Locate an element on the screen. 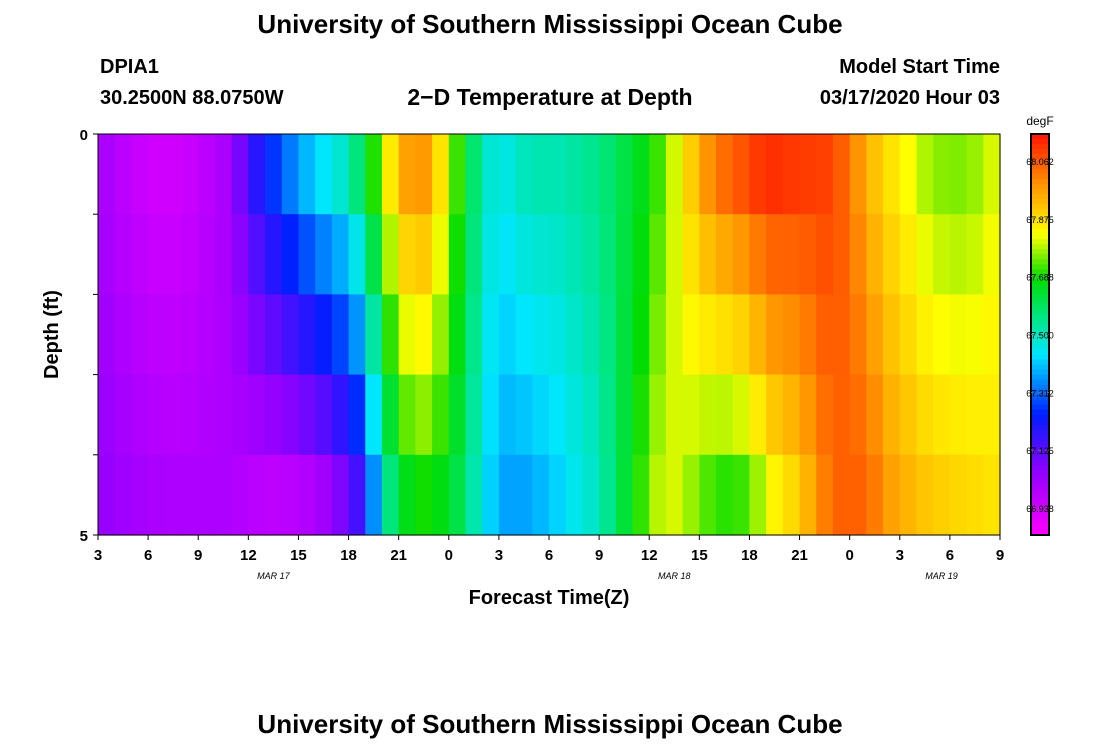  x-tick-label: 6 is located at coordinates (549, 555).